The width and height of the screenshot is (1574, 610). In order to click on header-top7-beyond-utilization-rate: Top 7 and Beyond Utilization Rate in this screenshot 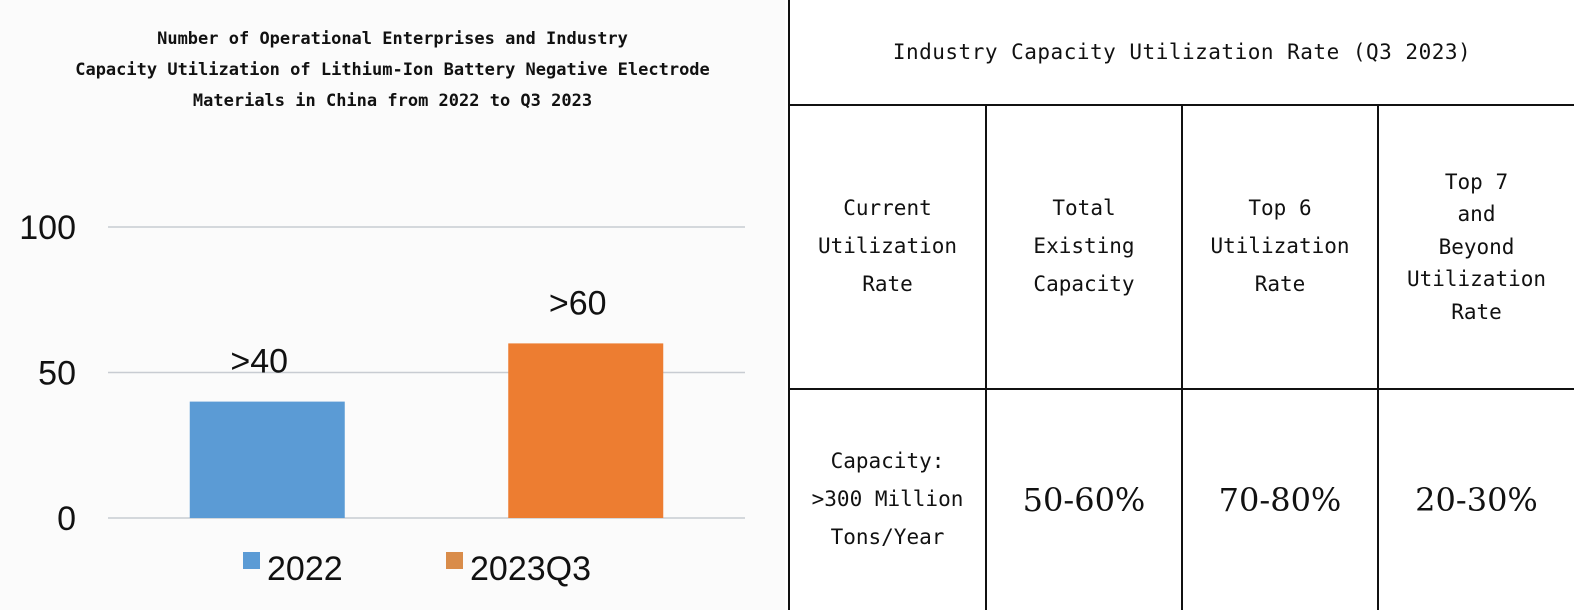, I will do `click(1475, 247)`.